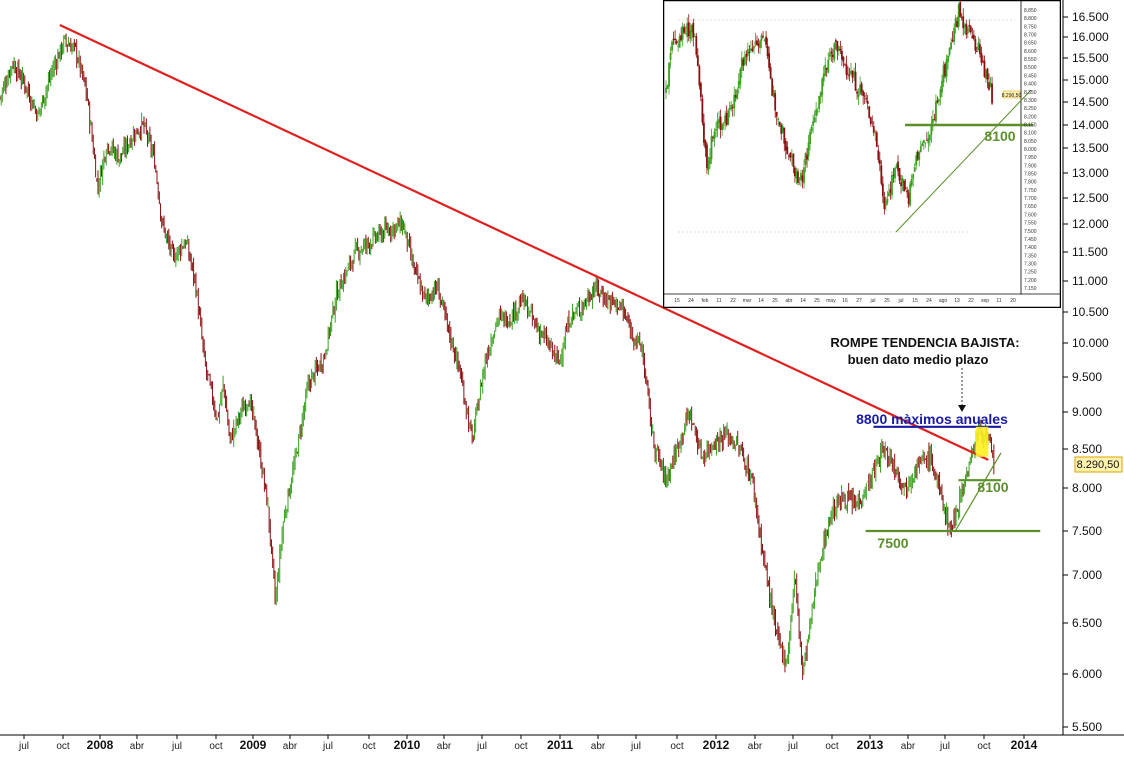 This screenshot has width=1124, height=758. Describe the element at coordinates (1090, 58) in the screenshot. I see `y-tick-label: 15.500` at that location.